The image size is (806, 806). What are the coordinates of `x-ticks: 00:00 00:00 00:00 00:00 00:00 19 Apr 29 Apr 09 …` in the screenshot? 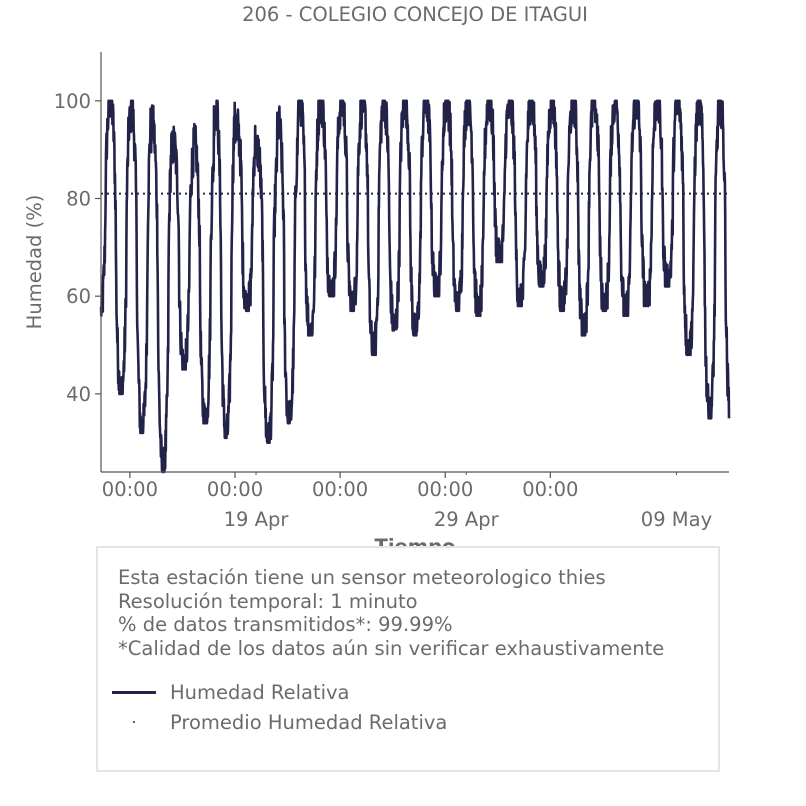 It's located at (407, 501).